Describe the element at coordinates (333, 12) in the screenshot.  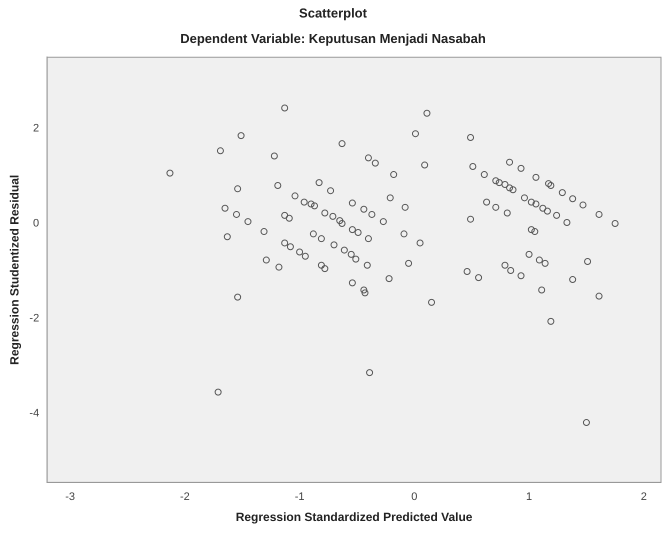
I see `chart-title: Scatterplot` at that location.